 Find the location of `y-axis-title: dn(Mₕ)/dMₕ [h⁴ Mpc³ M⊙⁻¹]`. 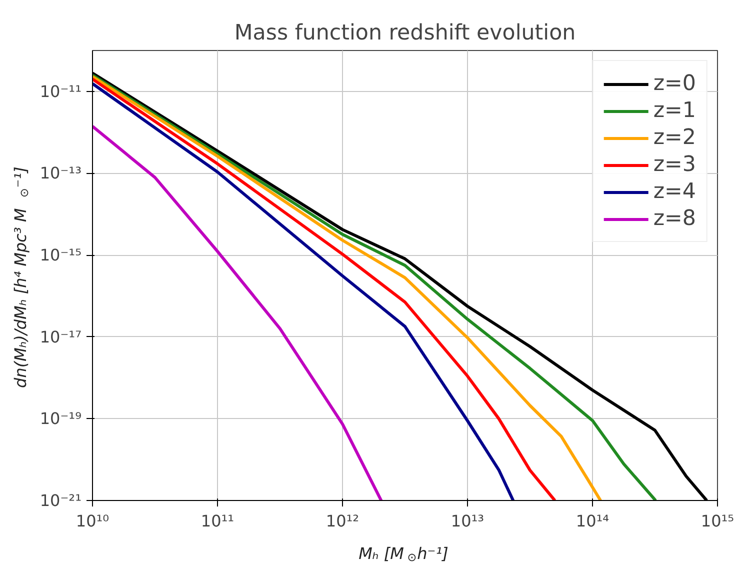

y-axis-title: dn(Mₕ)/dMₕ [h⁴ Mpc³ M⊙⁻¹] is located at coordinates (21, 277).